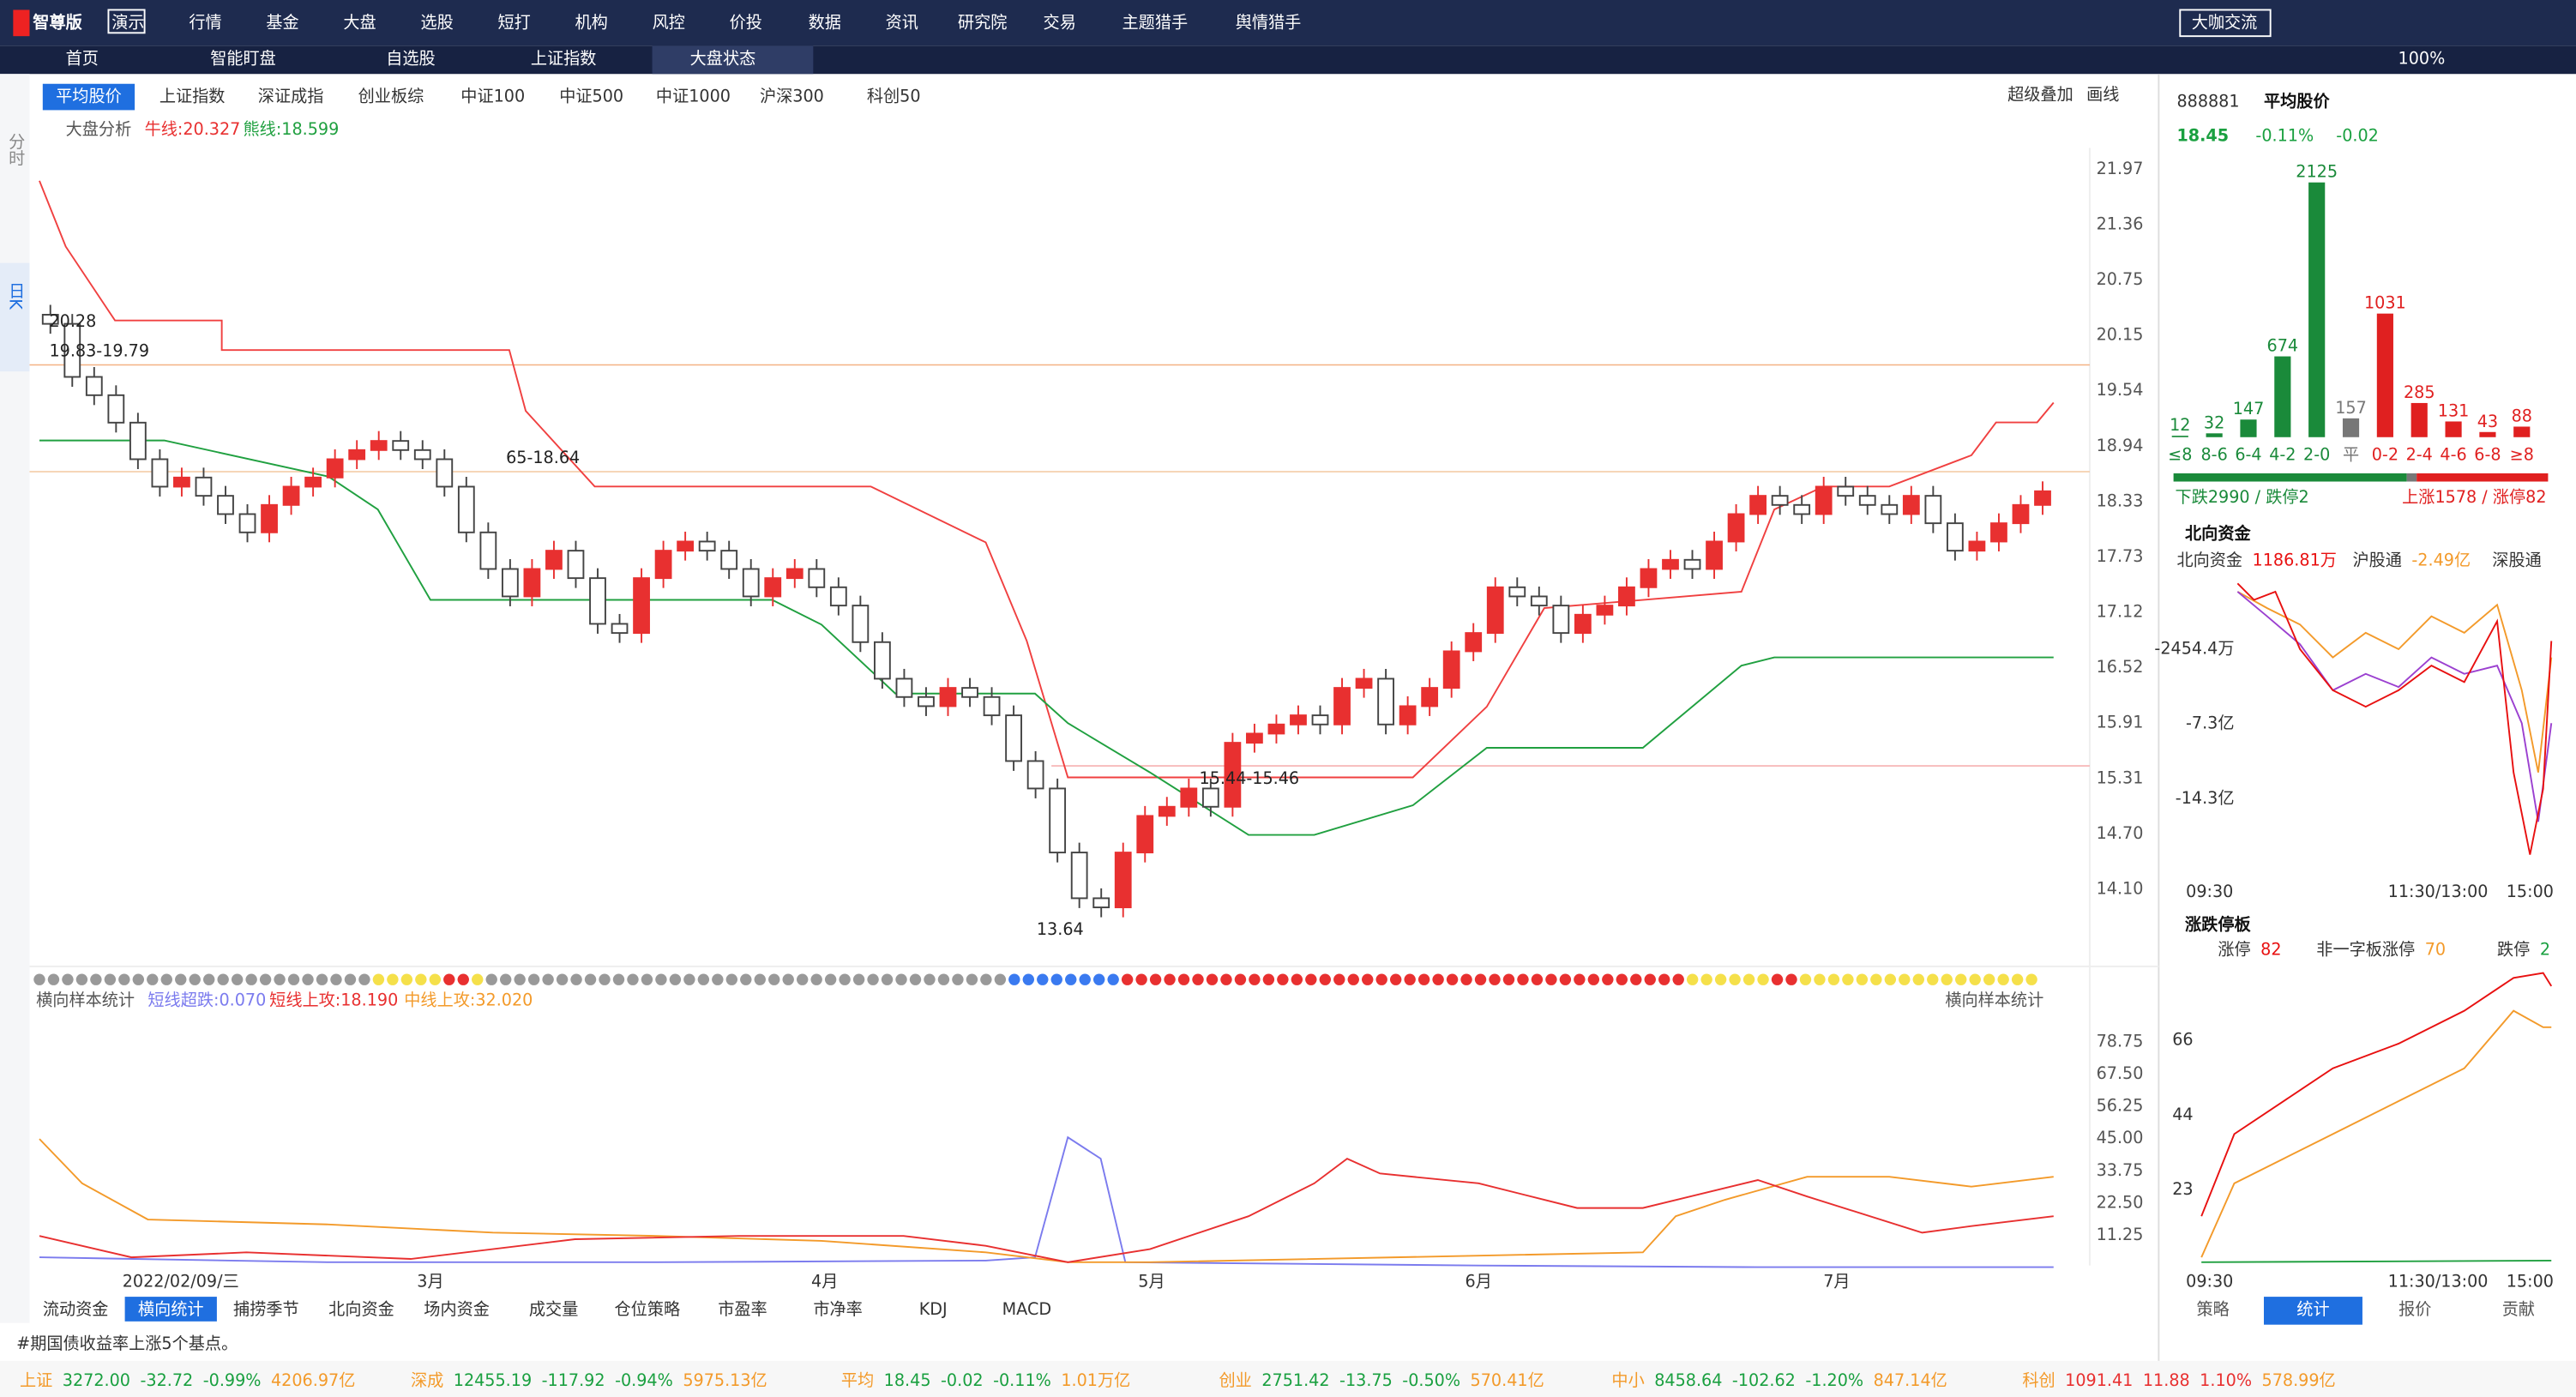 This screenshot has width=2576, height=1397. I want to click on date-label: 5月, so click(1151, 1281).